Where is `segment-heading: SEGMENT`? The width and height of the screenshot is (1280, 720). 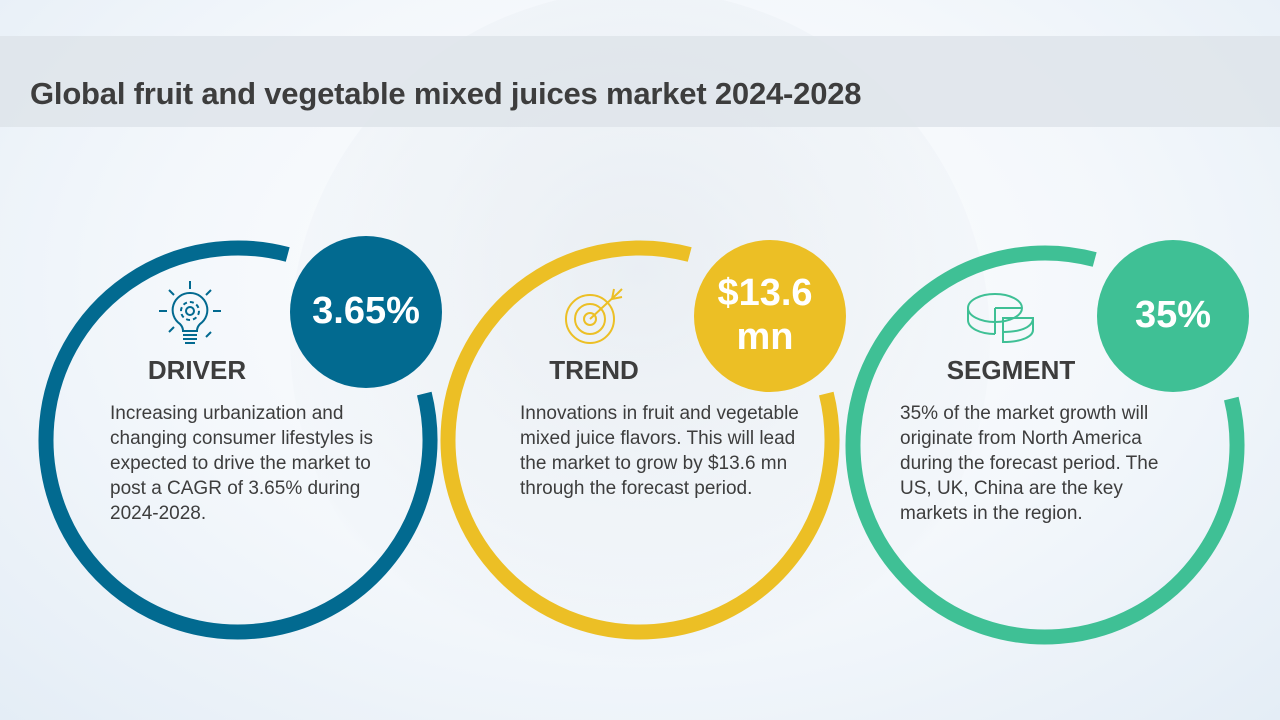 segment-heading: SEGMENT is located at coordinates (1011, 370).